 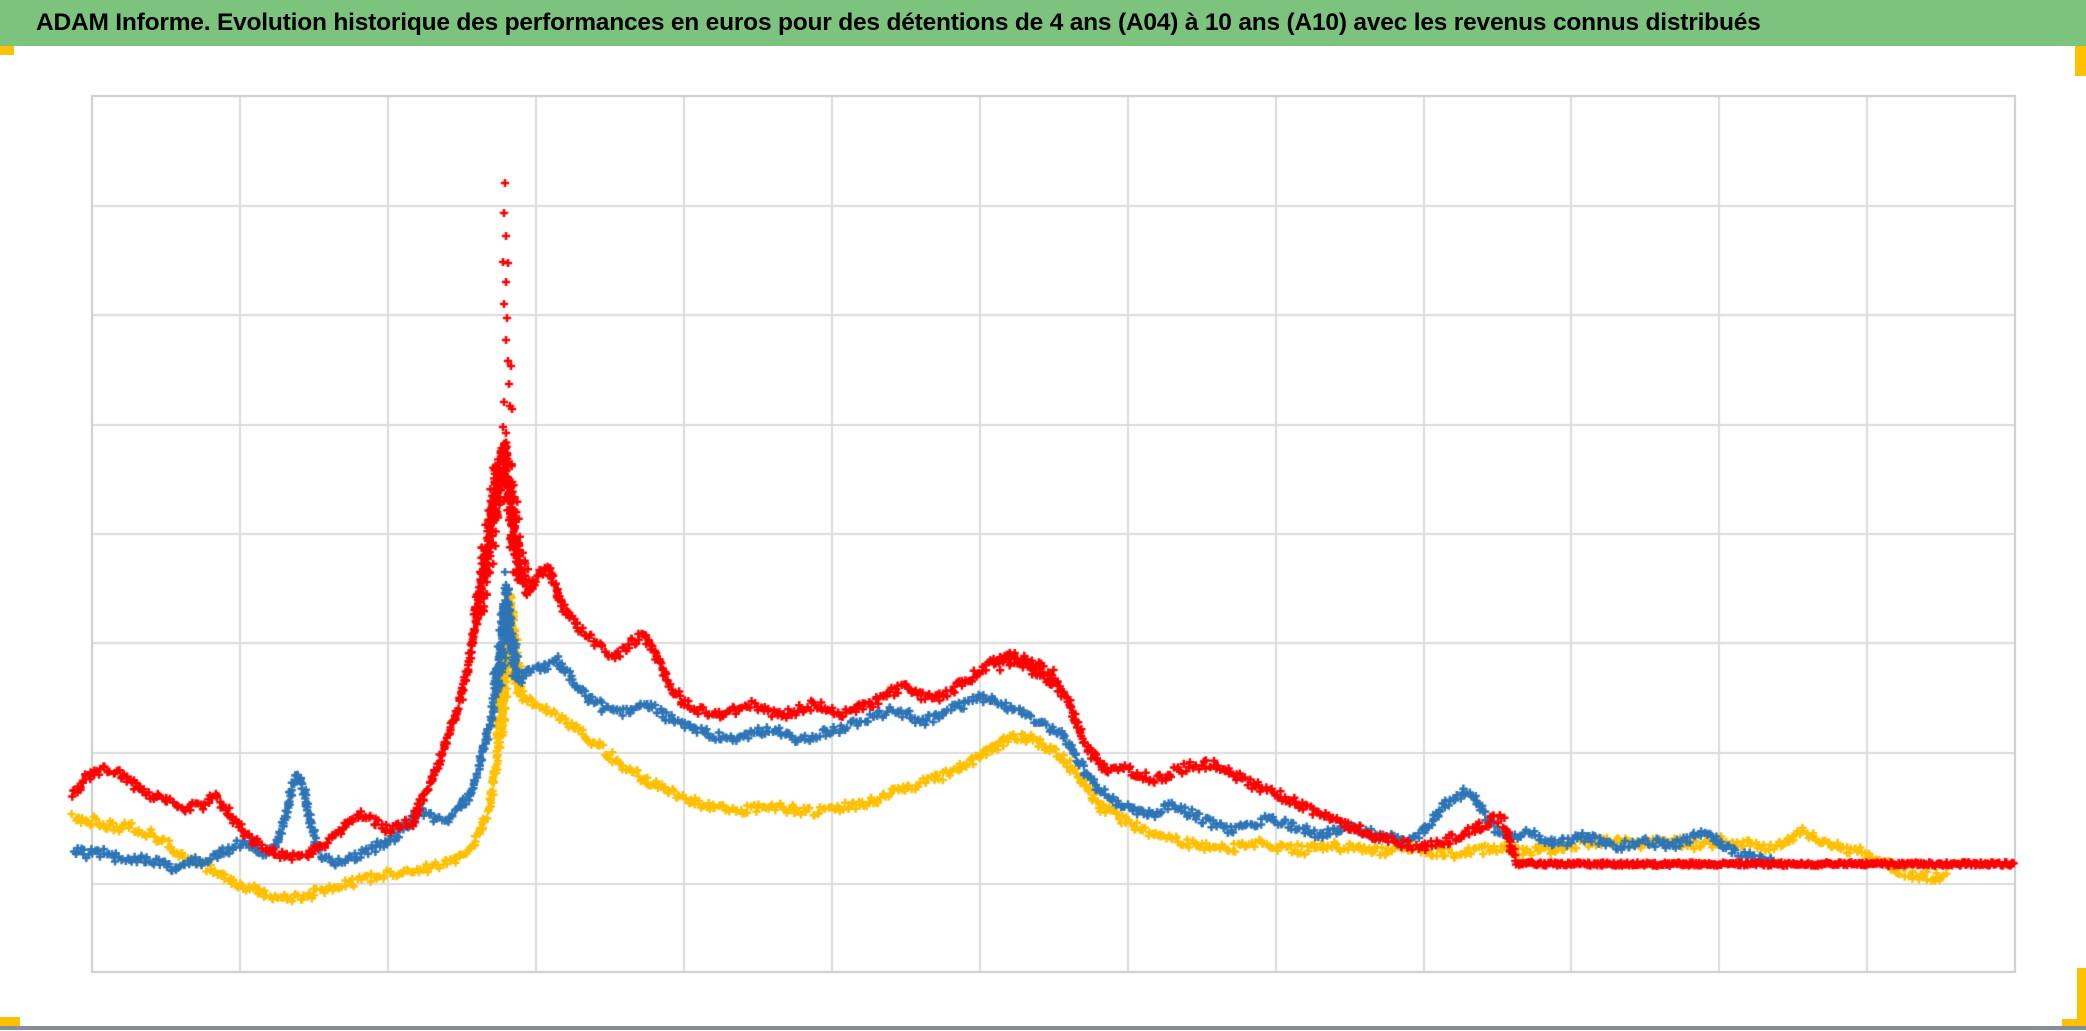 I want to click on gold-accent-bottom-right-vertical, so click(x=2081, y=998).